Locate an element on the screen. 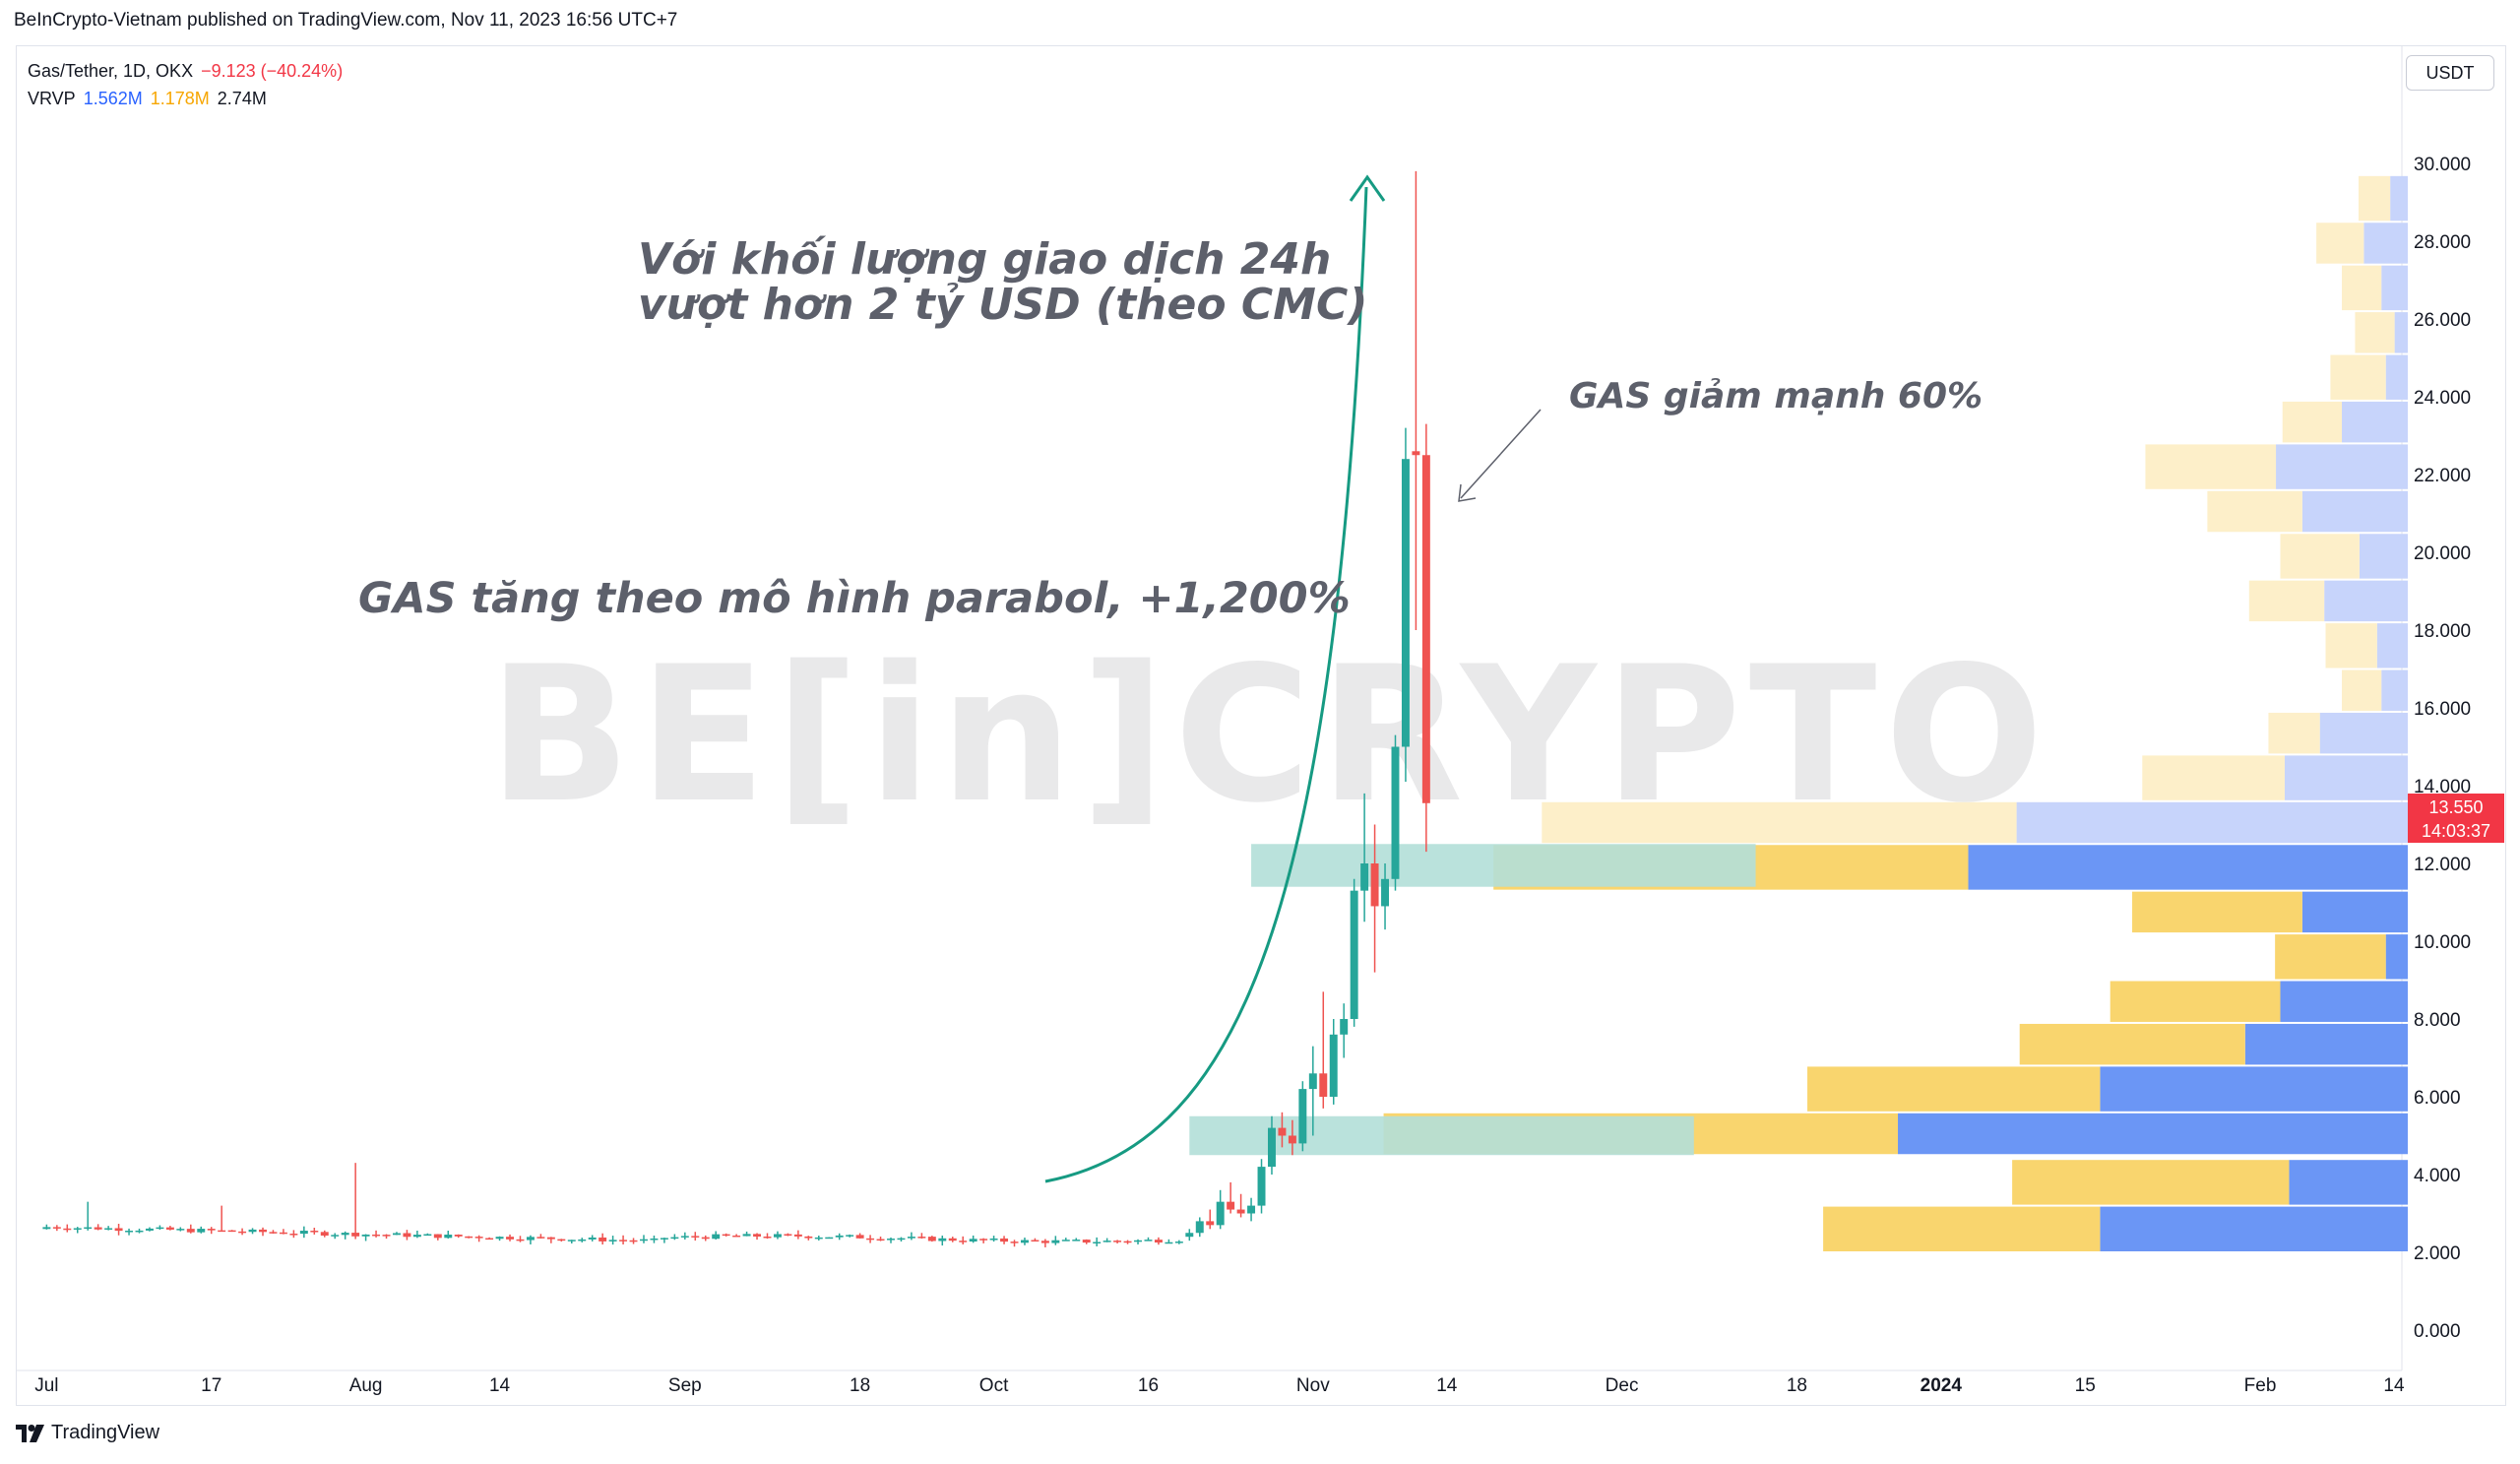 This screenshot has height=1464, width=2520. y-tick-label: 6.000 is located at coordinates (2437, 1099).